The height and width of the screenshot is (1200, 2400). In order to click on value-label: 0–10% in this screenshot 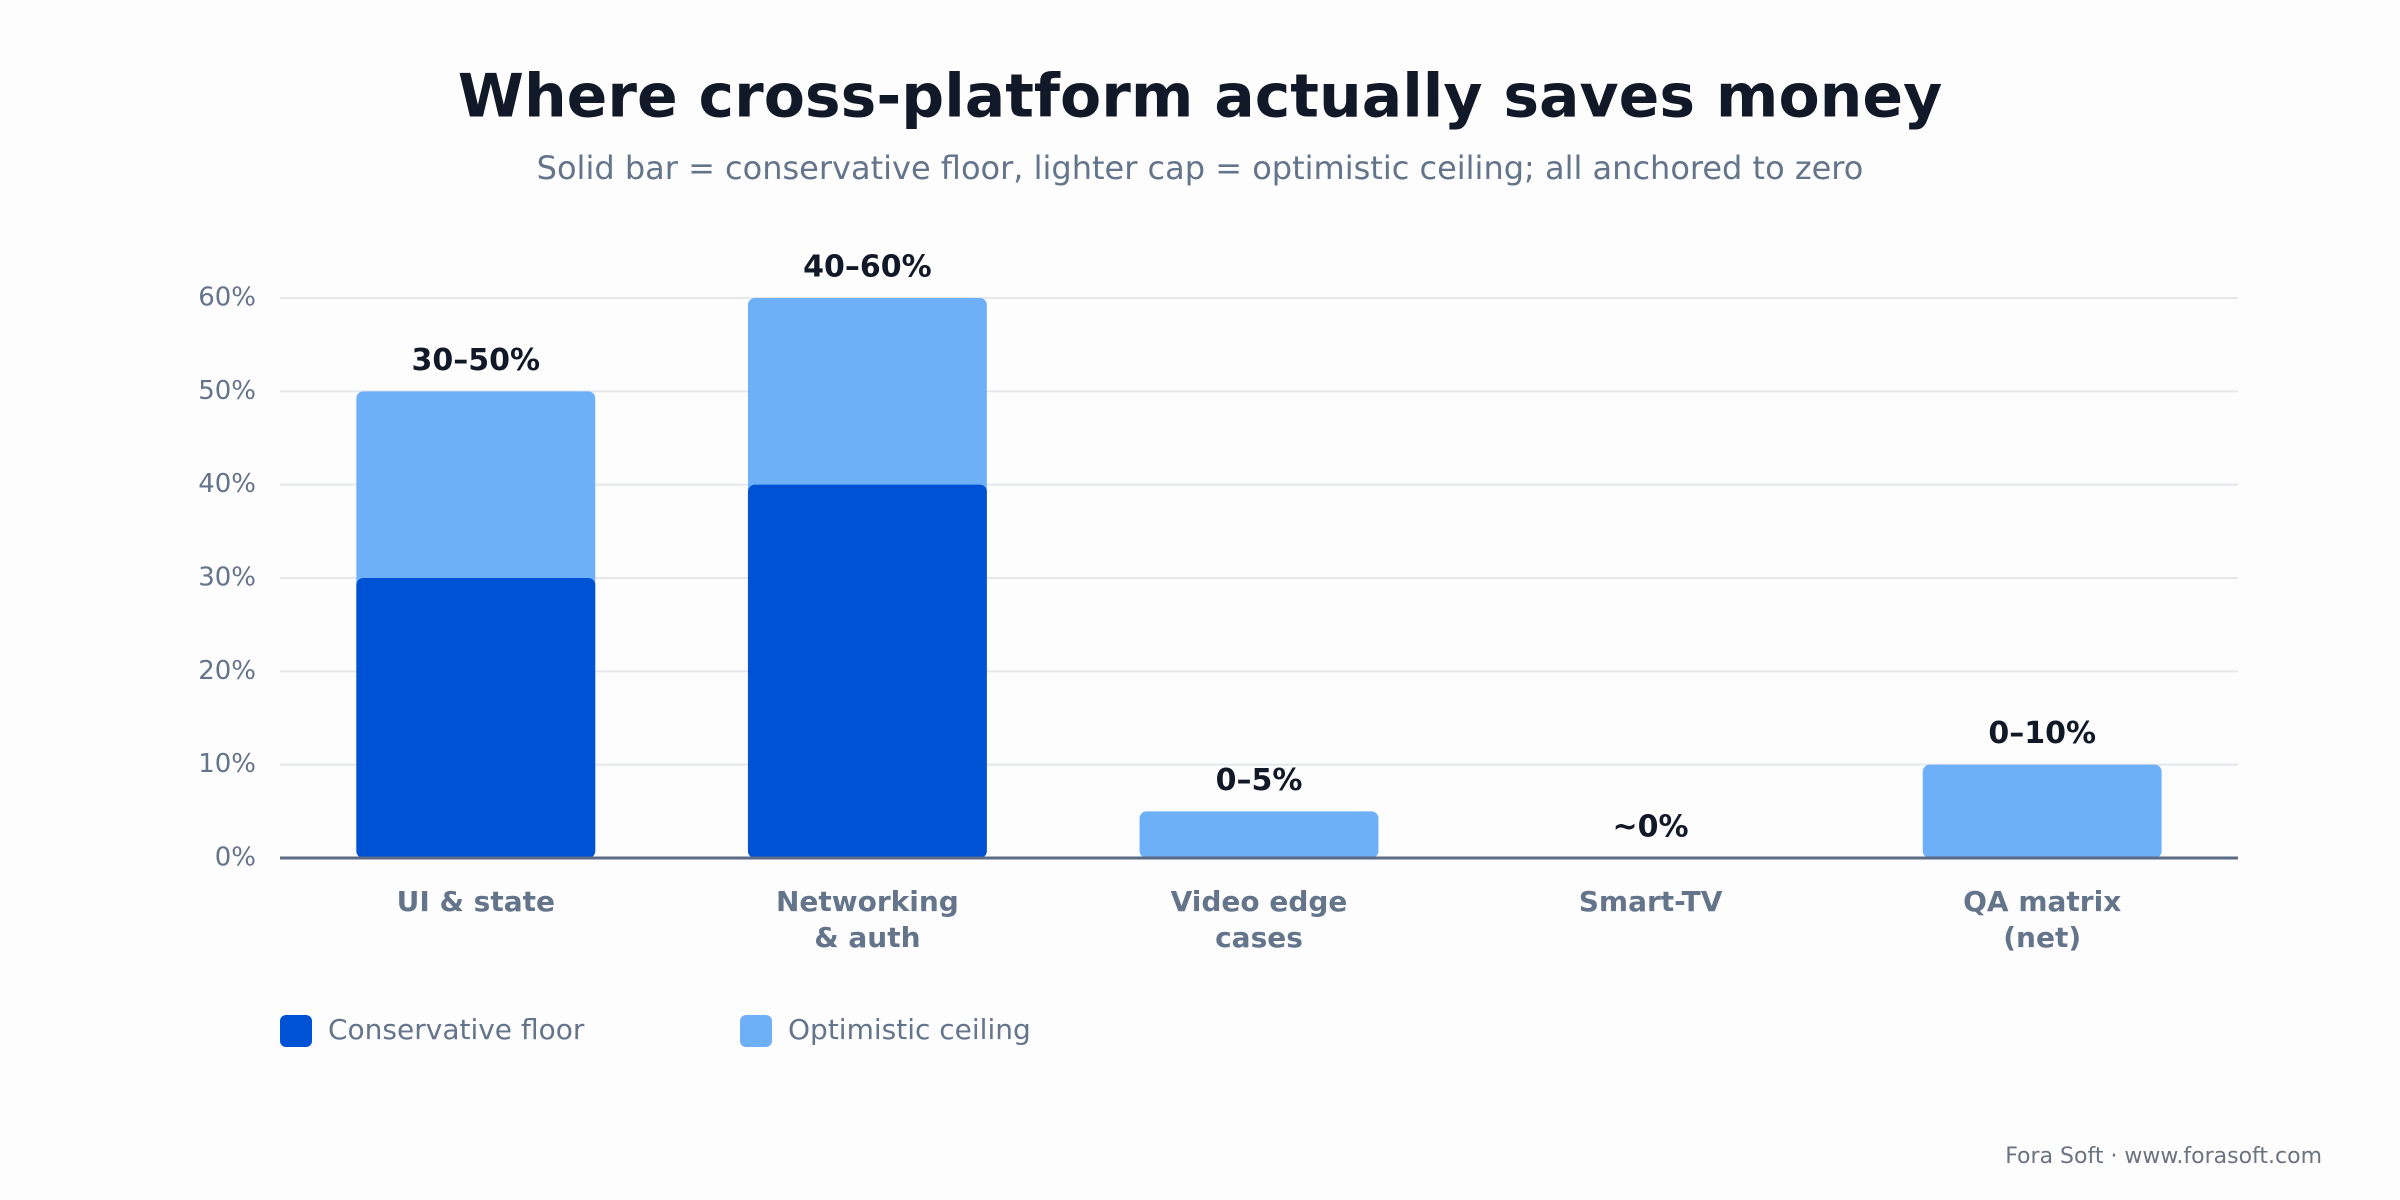, I will do `click(2042, 733)`.